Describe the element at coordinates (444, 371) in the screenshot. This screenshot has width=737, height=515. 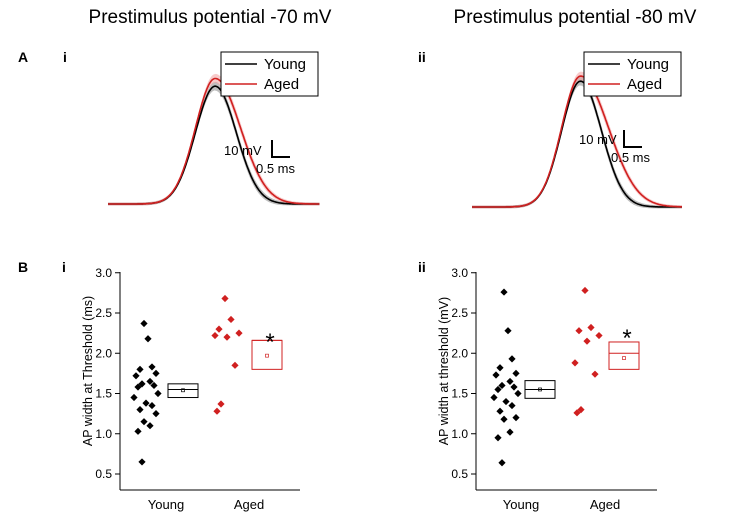
I see `y-axis-label: AP width at threshold (mV)` at that location.